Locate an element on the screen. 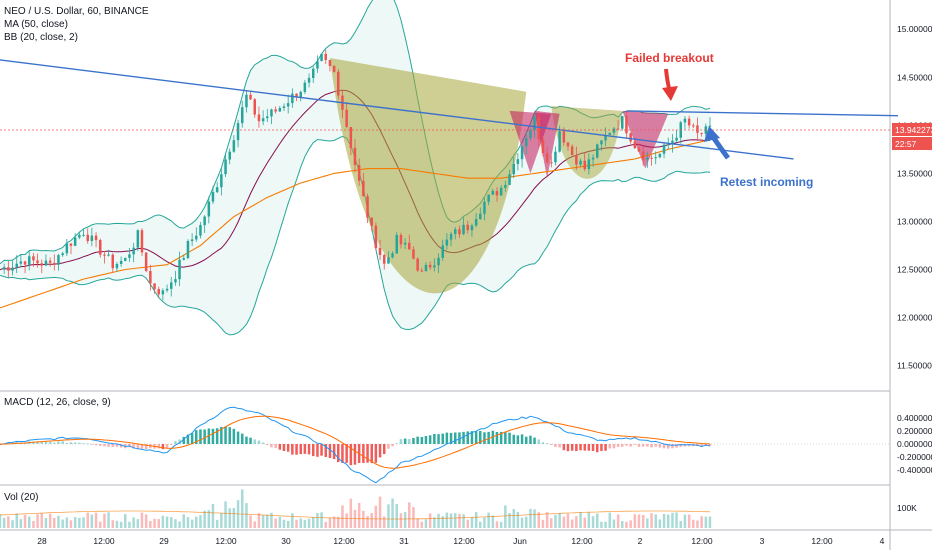 This screenshot has height=550, width=932. ma-legend: MA (50, close) is located at coordinates (36, 24).